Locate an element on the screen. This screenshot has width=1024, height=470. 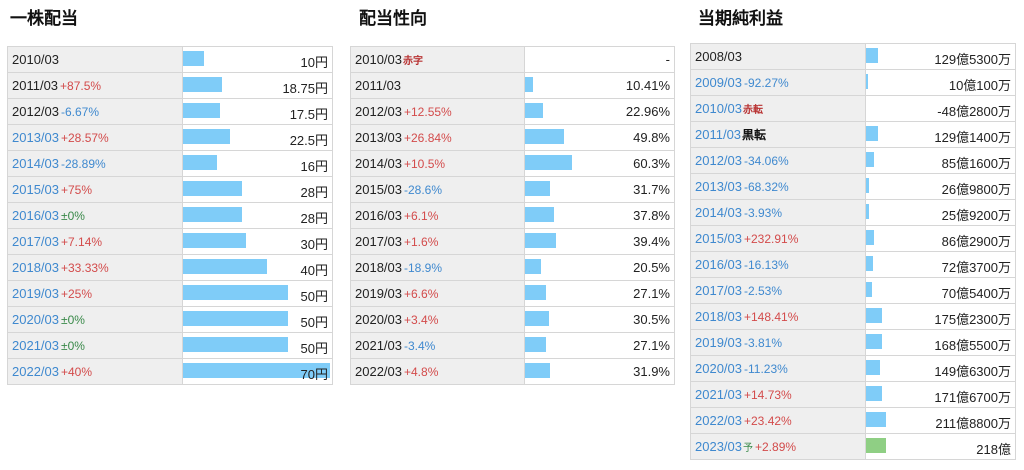
year-cell: 2009/03 -92.27% is located at coordinates (778, 82).